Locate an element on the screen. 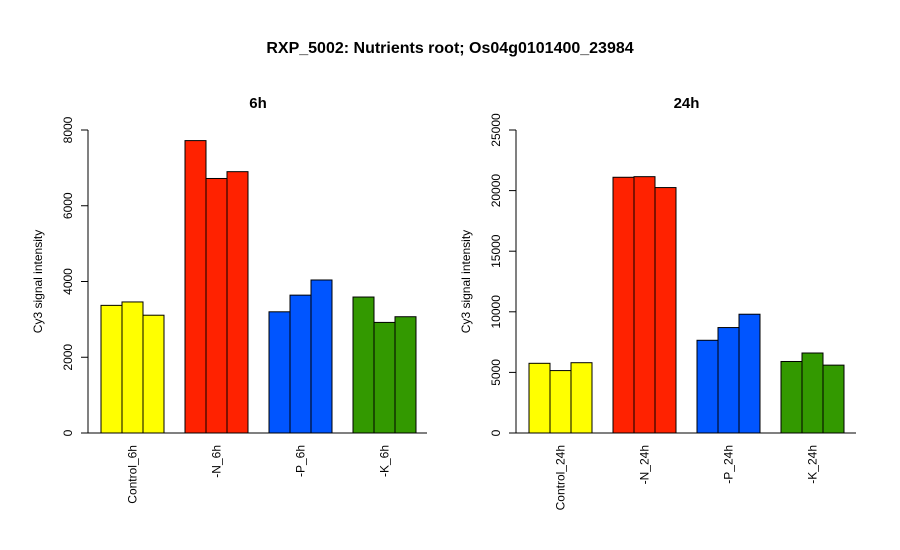 This screenshot has width=900, height=550. y-tick-label: 5000 is located at coordinates (496, 372).